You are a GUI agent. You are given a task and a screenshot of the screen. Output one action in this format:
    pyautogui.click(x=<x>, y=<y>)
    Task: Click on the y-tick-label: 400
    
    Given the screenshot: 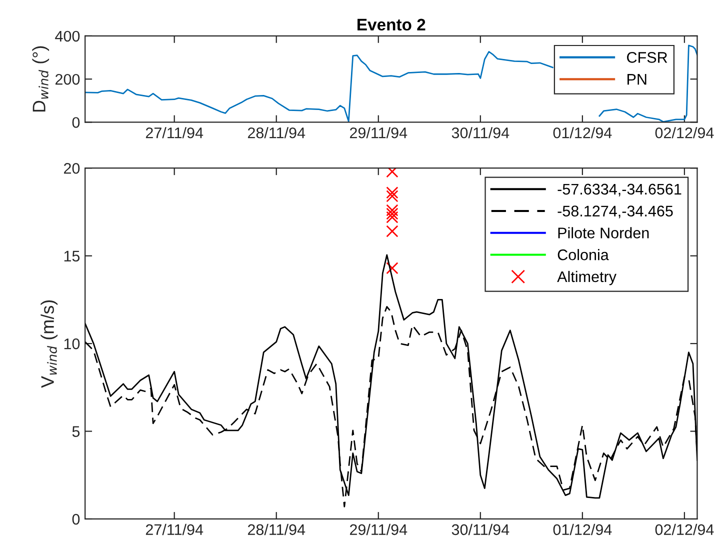 What is the action you would take?
    pyautogui.click(x=67, y=36)
    